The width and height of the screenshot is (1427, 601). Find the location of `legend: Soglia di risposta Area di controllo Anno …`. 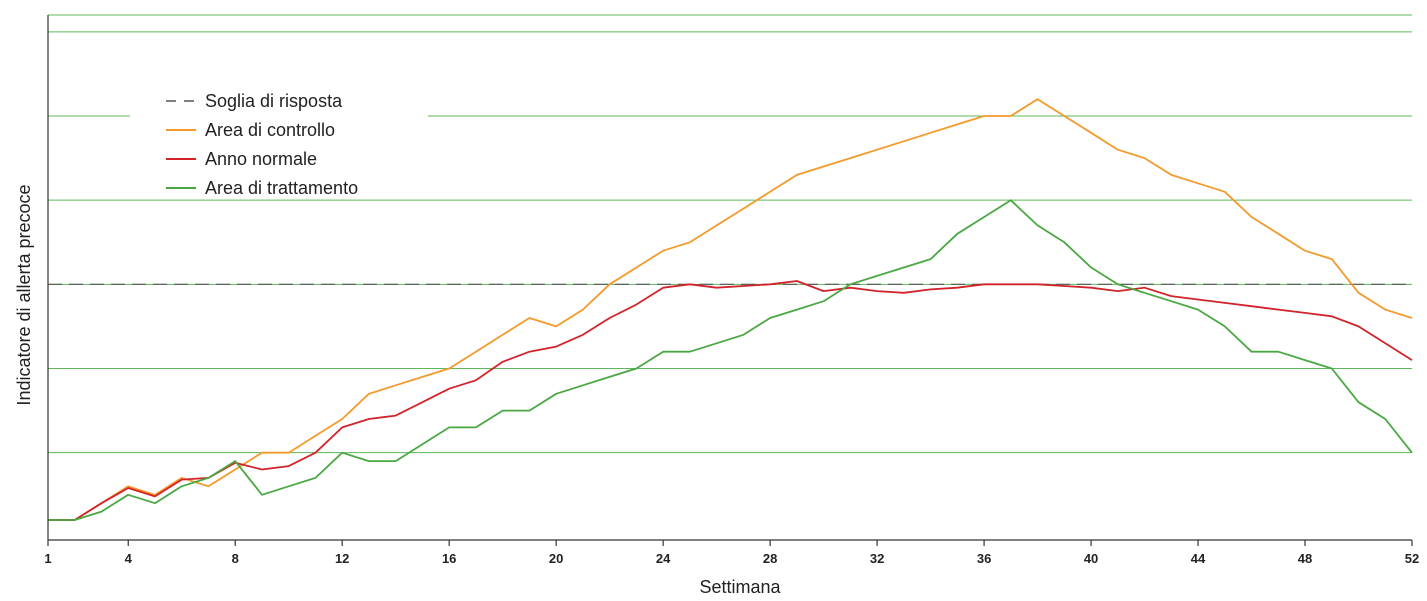

legend: Soglia di risposta Area di controllo Anno … is located at coordinates (262, 144).